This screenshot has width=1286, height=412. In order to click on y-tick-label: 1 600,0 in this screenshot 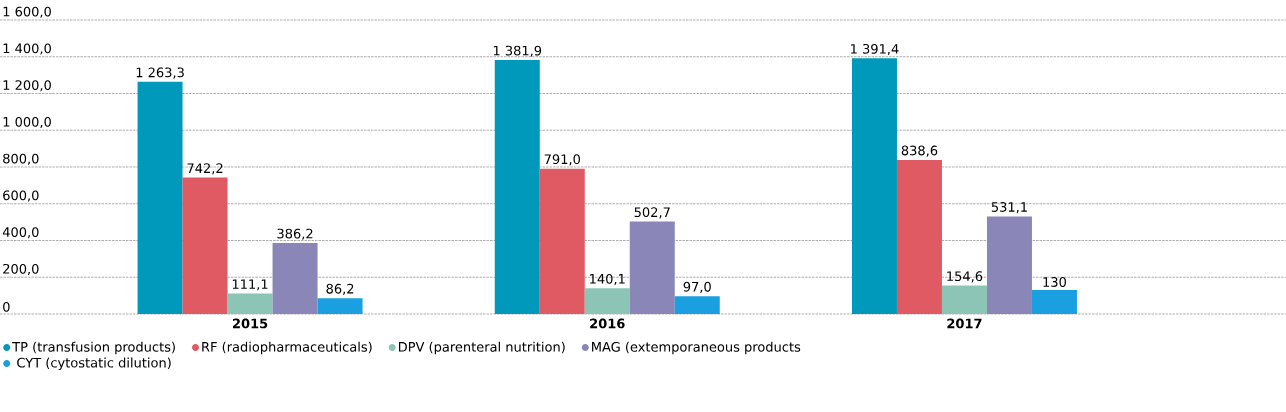, I will do `click(27, 12)`.